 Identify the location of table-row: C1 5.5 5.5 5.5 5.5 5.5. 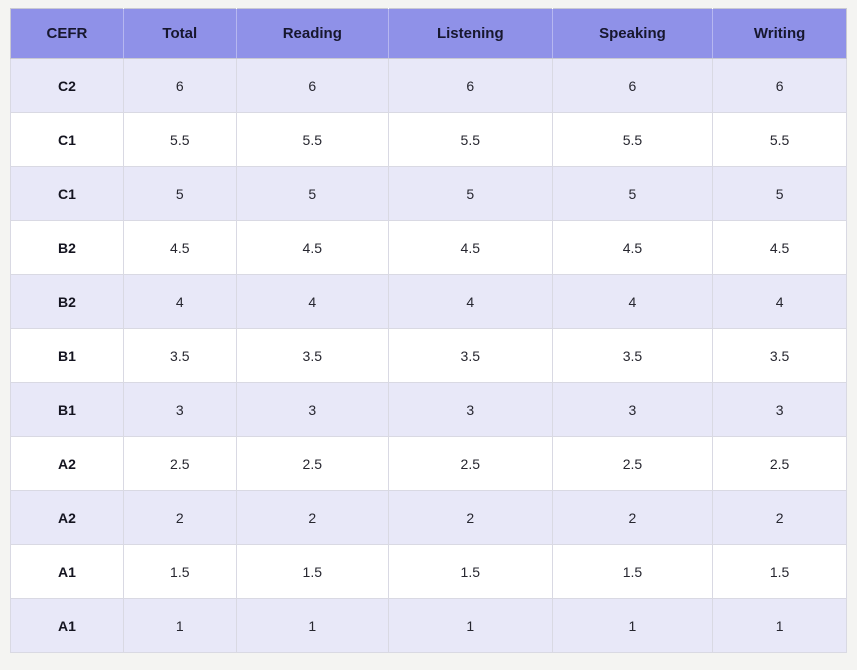
(428, 139).